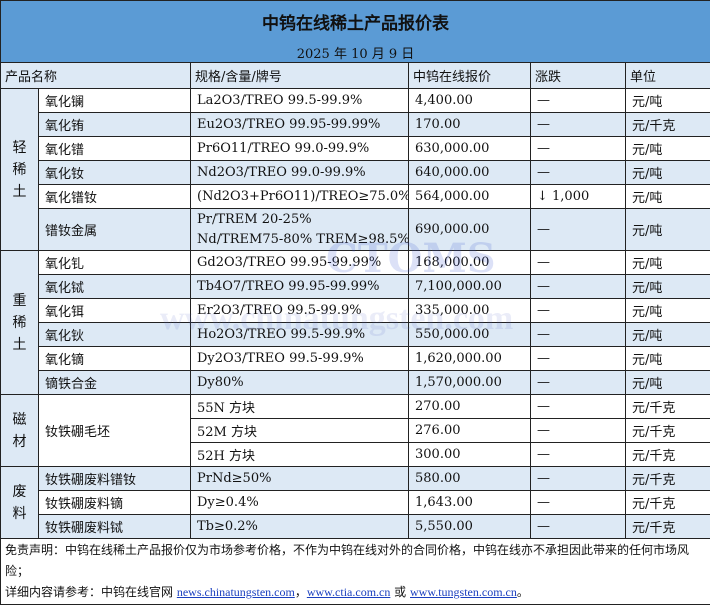 This screenshot has height=605, width=710. I want to click on category-label: 轻稀土, so click(20, 170).